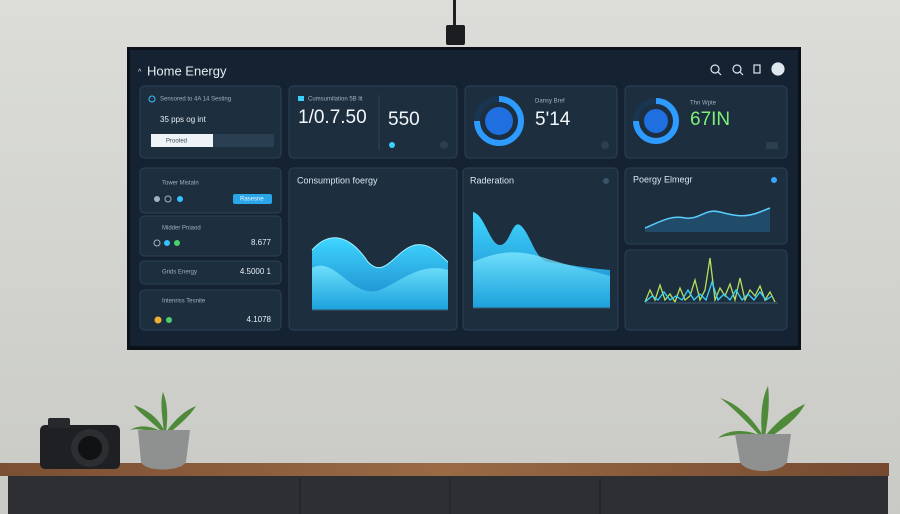 The height and width of the screenshot is (514, 900). What do you see at coordinates (243, 140) in the screenshot?
I see `select` at bounding box center [243, 140].